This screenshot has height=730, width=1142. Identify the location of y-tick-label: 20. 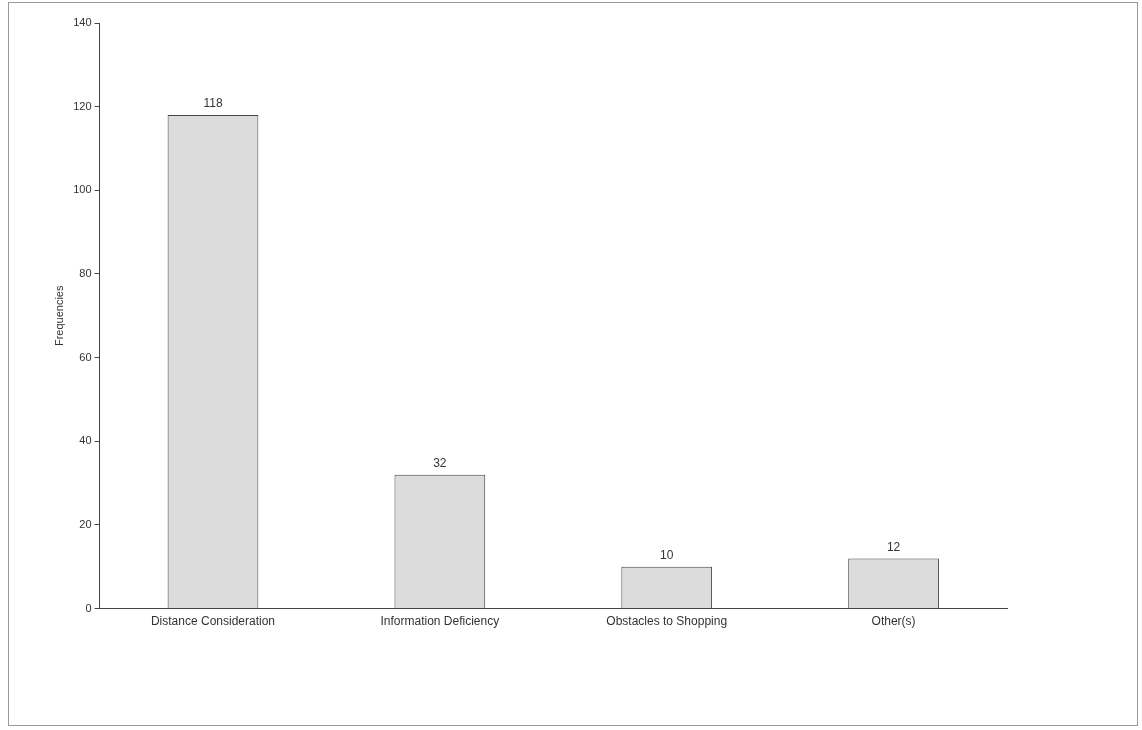
(85, 523).